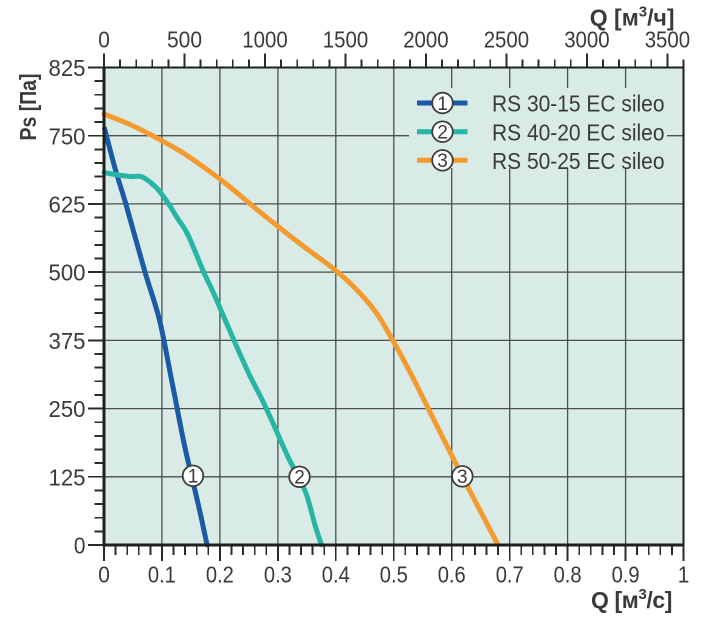 Image resolution: width=713 pixels, height=619 pixels. I want to click on svg-text: 0.5, so click(394, 575).